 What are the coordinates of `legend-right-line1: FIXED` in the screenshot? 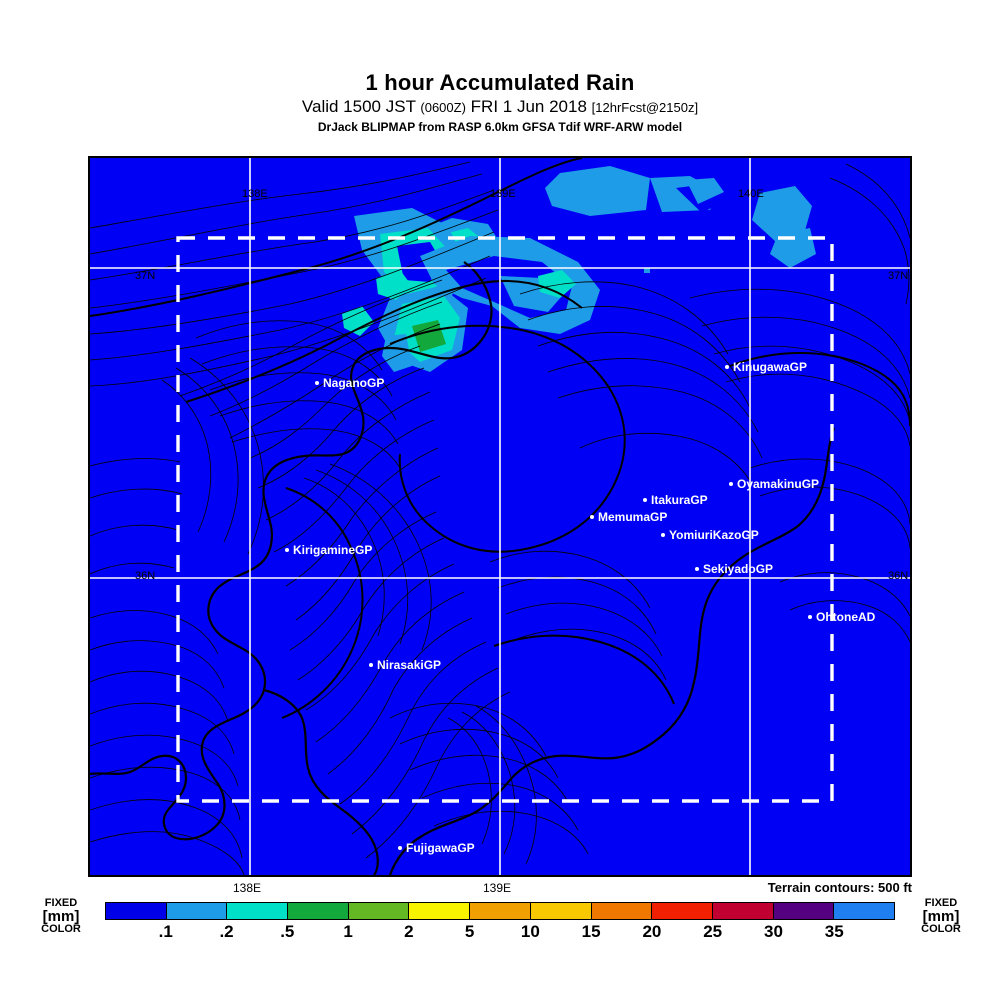 It's located at (941, 903).